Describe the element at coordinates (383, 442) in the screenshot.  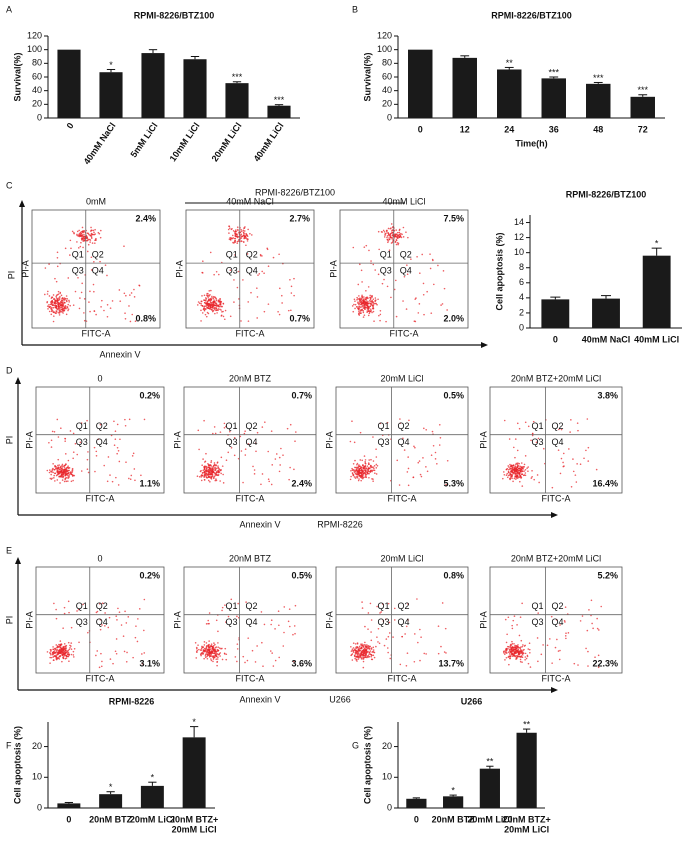
I see `quadrant-label: Q3` at that location.